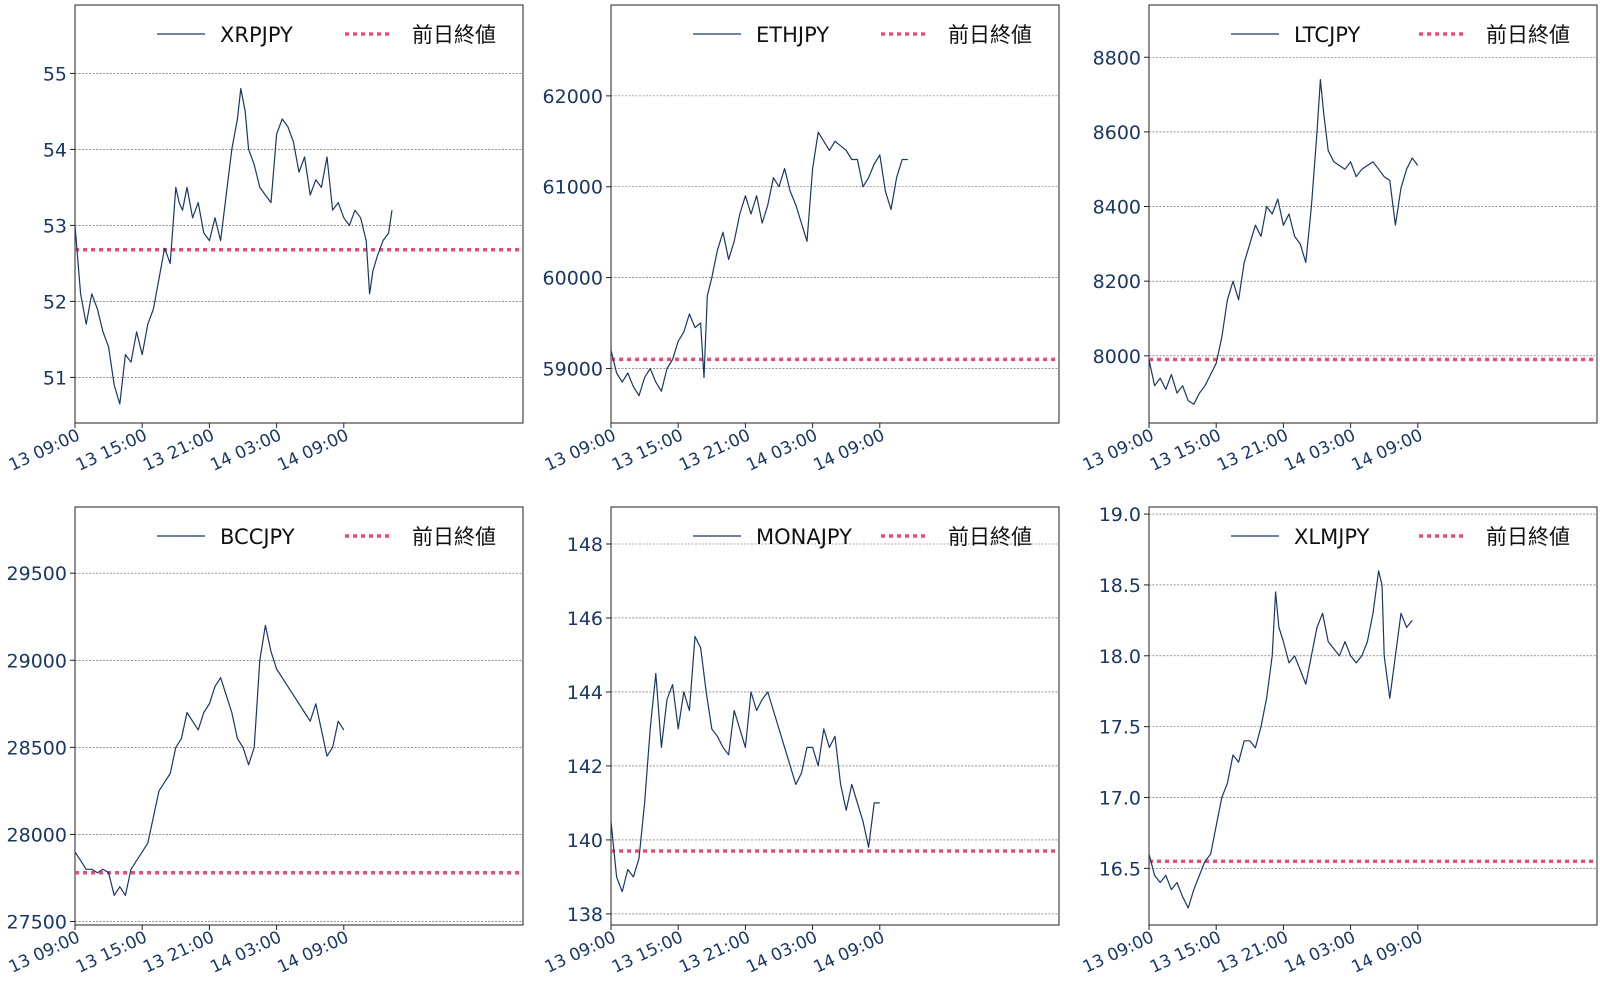 This screenshot has height=990, width=1600. What do you see at coordinates (792, 35) in the screenshot?
I see `legend-series-label: ETHJPY` at bounding box center [792, 35].